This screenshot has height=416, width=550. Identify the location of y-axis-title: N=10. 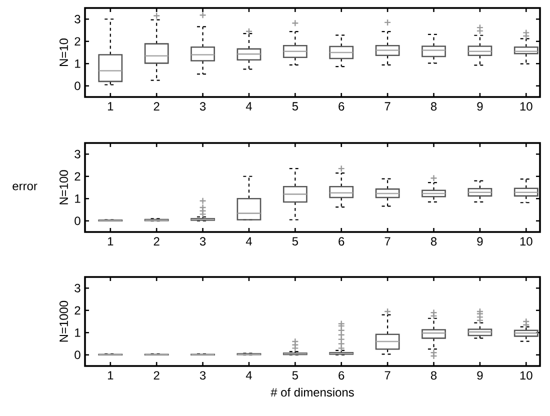
(64, 52).